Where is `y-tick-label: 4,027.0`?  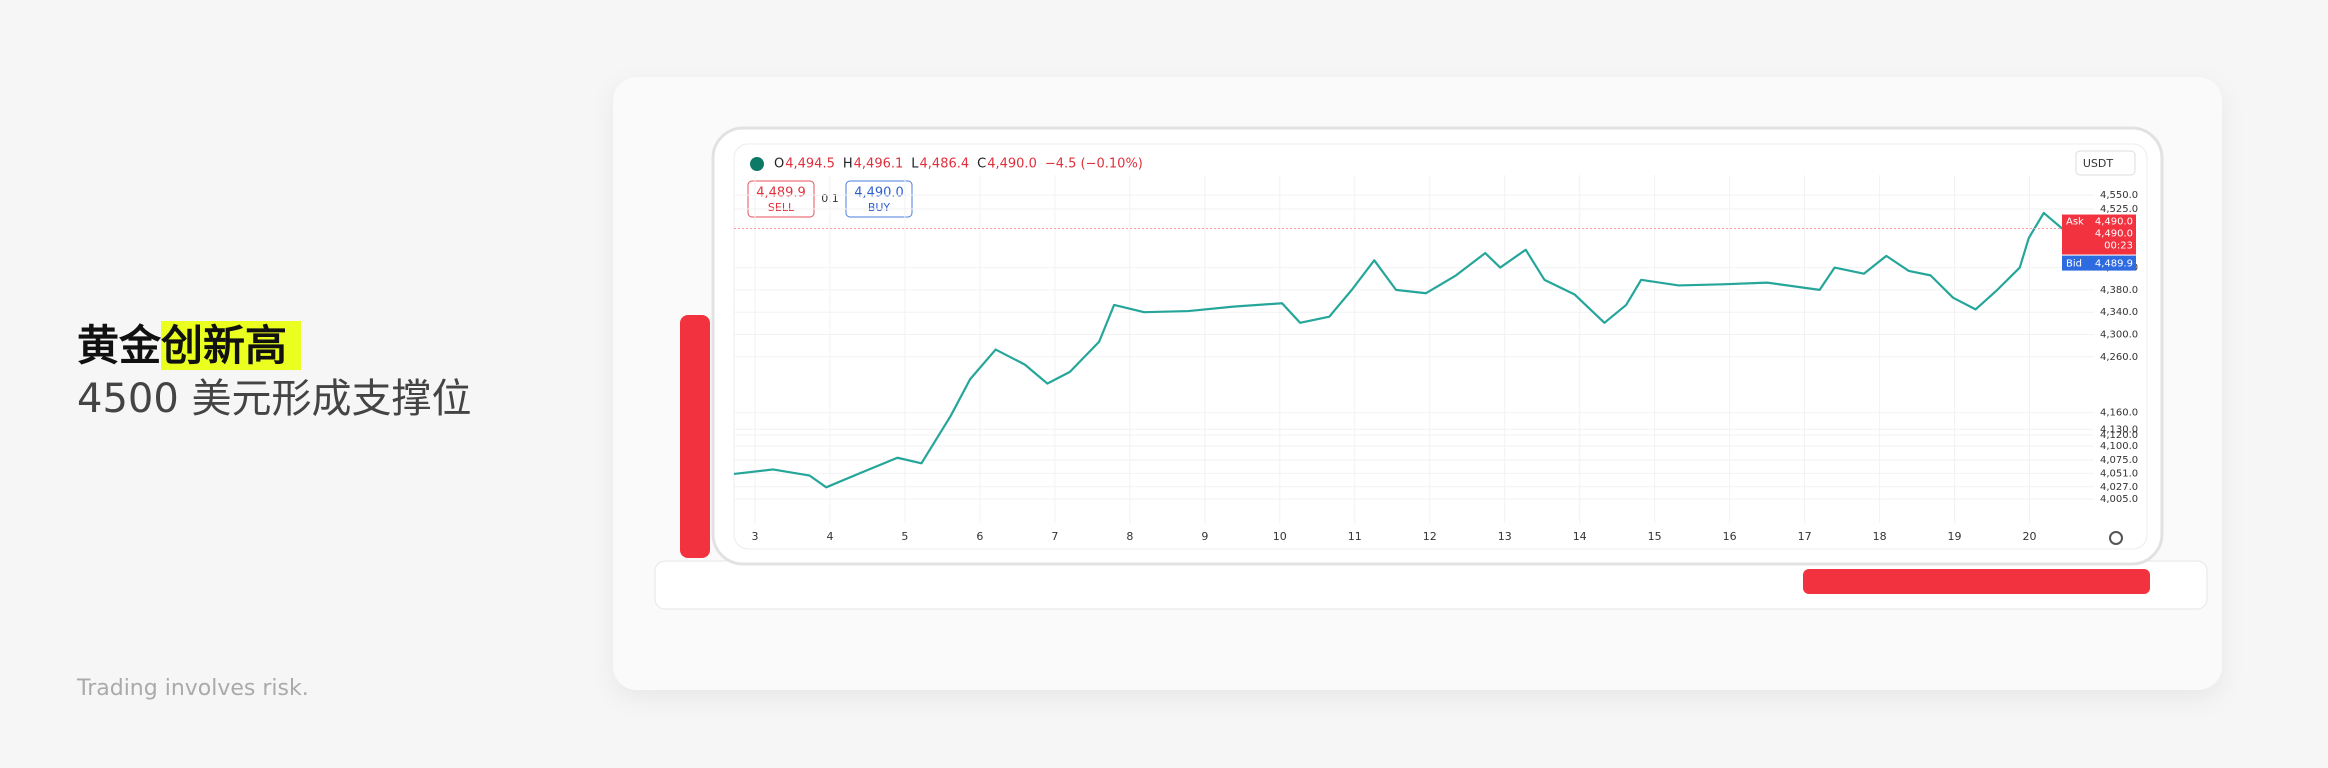 y-tick-label: 4,027.0 is located at coordinates (2119, 487).